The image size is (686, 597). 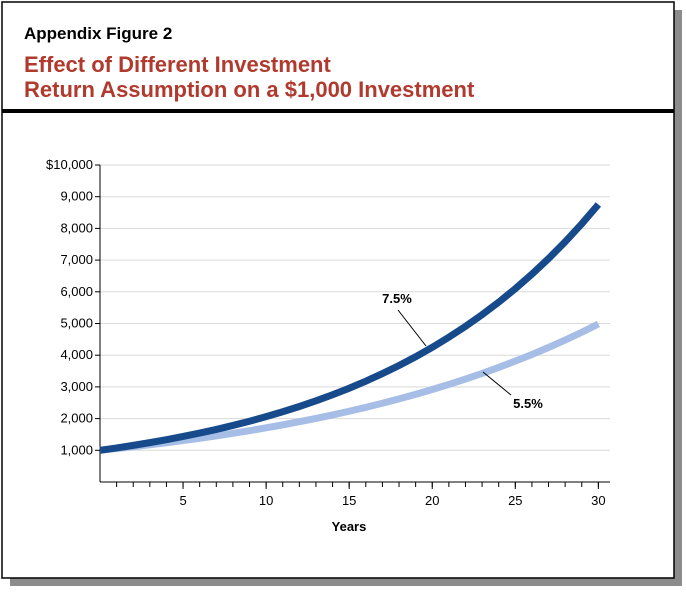 I want to click on x-tick-label: 5, so click(x=182, y=500).